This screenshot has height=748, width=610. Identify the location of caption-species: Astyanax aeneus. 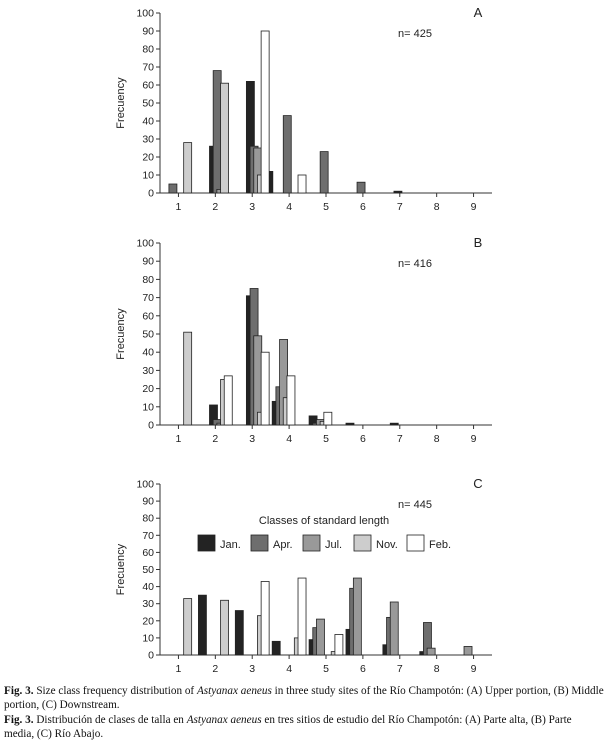
(234, 691).